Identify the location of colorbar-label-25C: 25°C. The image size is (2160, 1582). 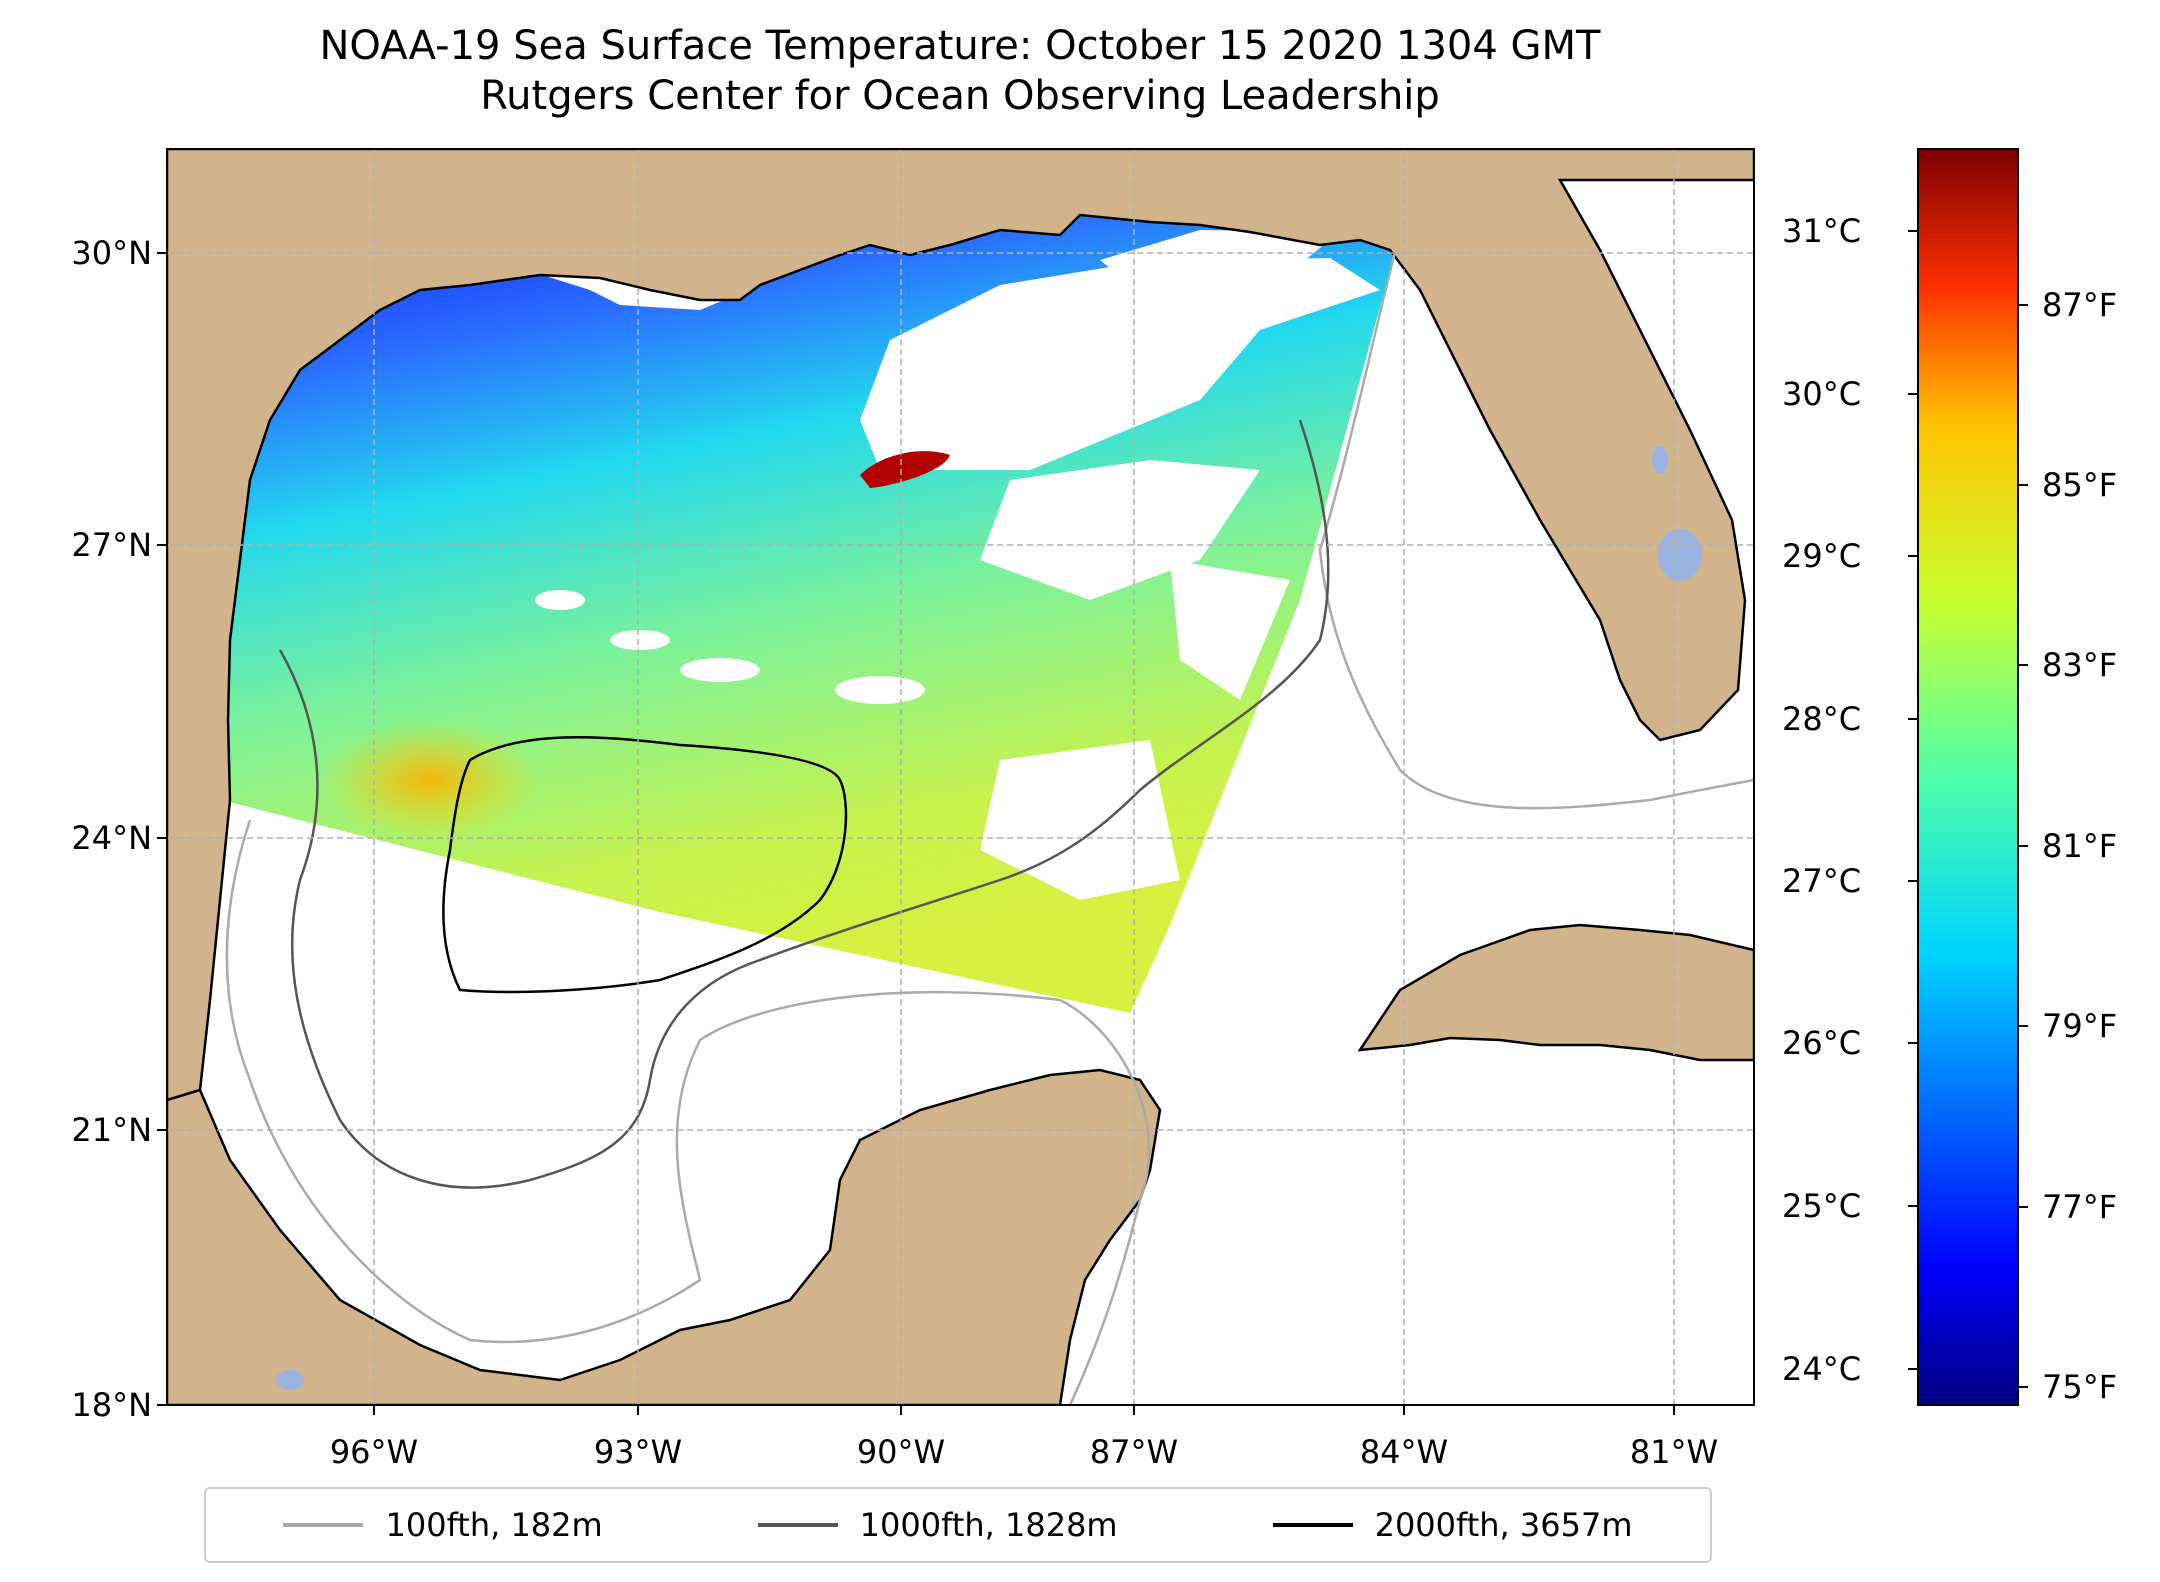
(1822, 1206).